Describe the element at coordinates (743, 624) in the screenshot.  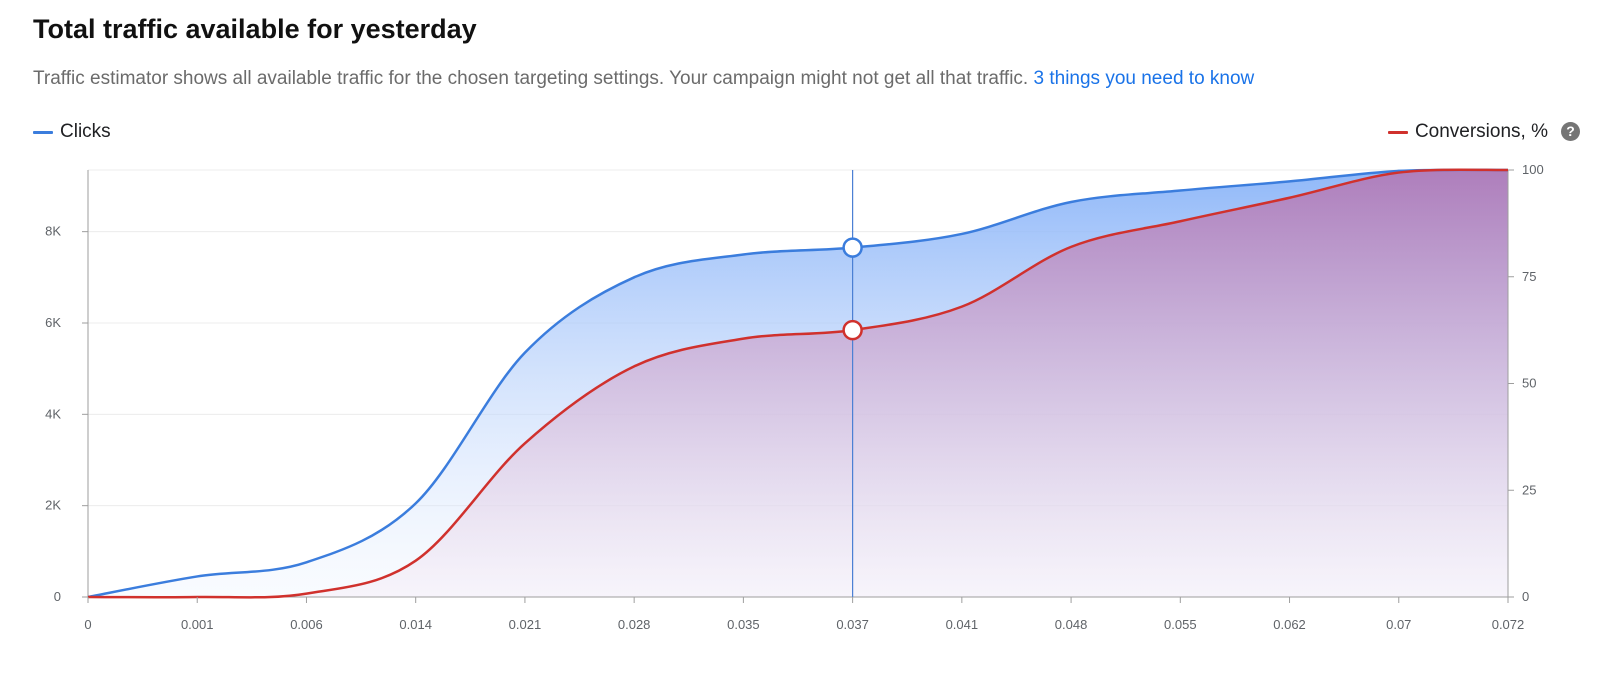
I see `x-tick-label: 0.035` at that location.